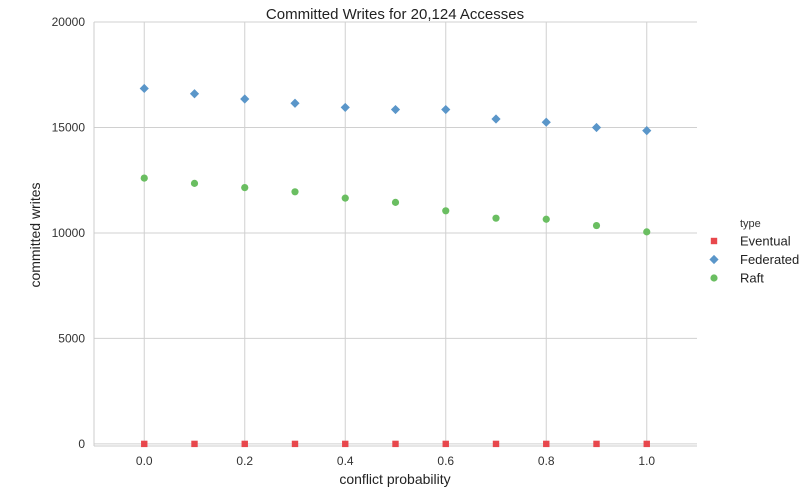 This screenshot has height=504, width=811. What do you see at coordinates (714, 241) in the screenshot?
I see `legend-marker-eventual` at bounding box center [714, 241].